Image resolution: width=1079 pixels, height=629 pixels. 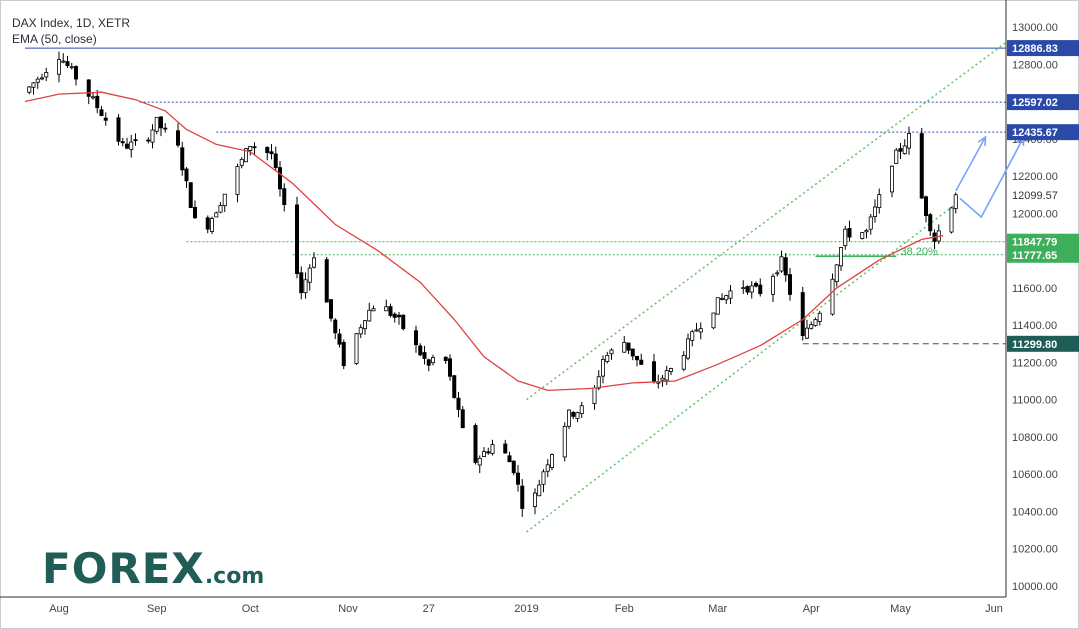 What do you see at coordinates (1035, 49) in the screenshot?
I see `level-label: 12886.83` at bounding box center [1035, 49].